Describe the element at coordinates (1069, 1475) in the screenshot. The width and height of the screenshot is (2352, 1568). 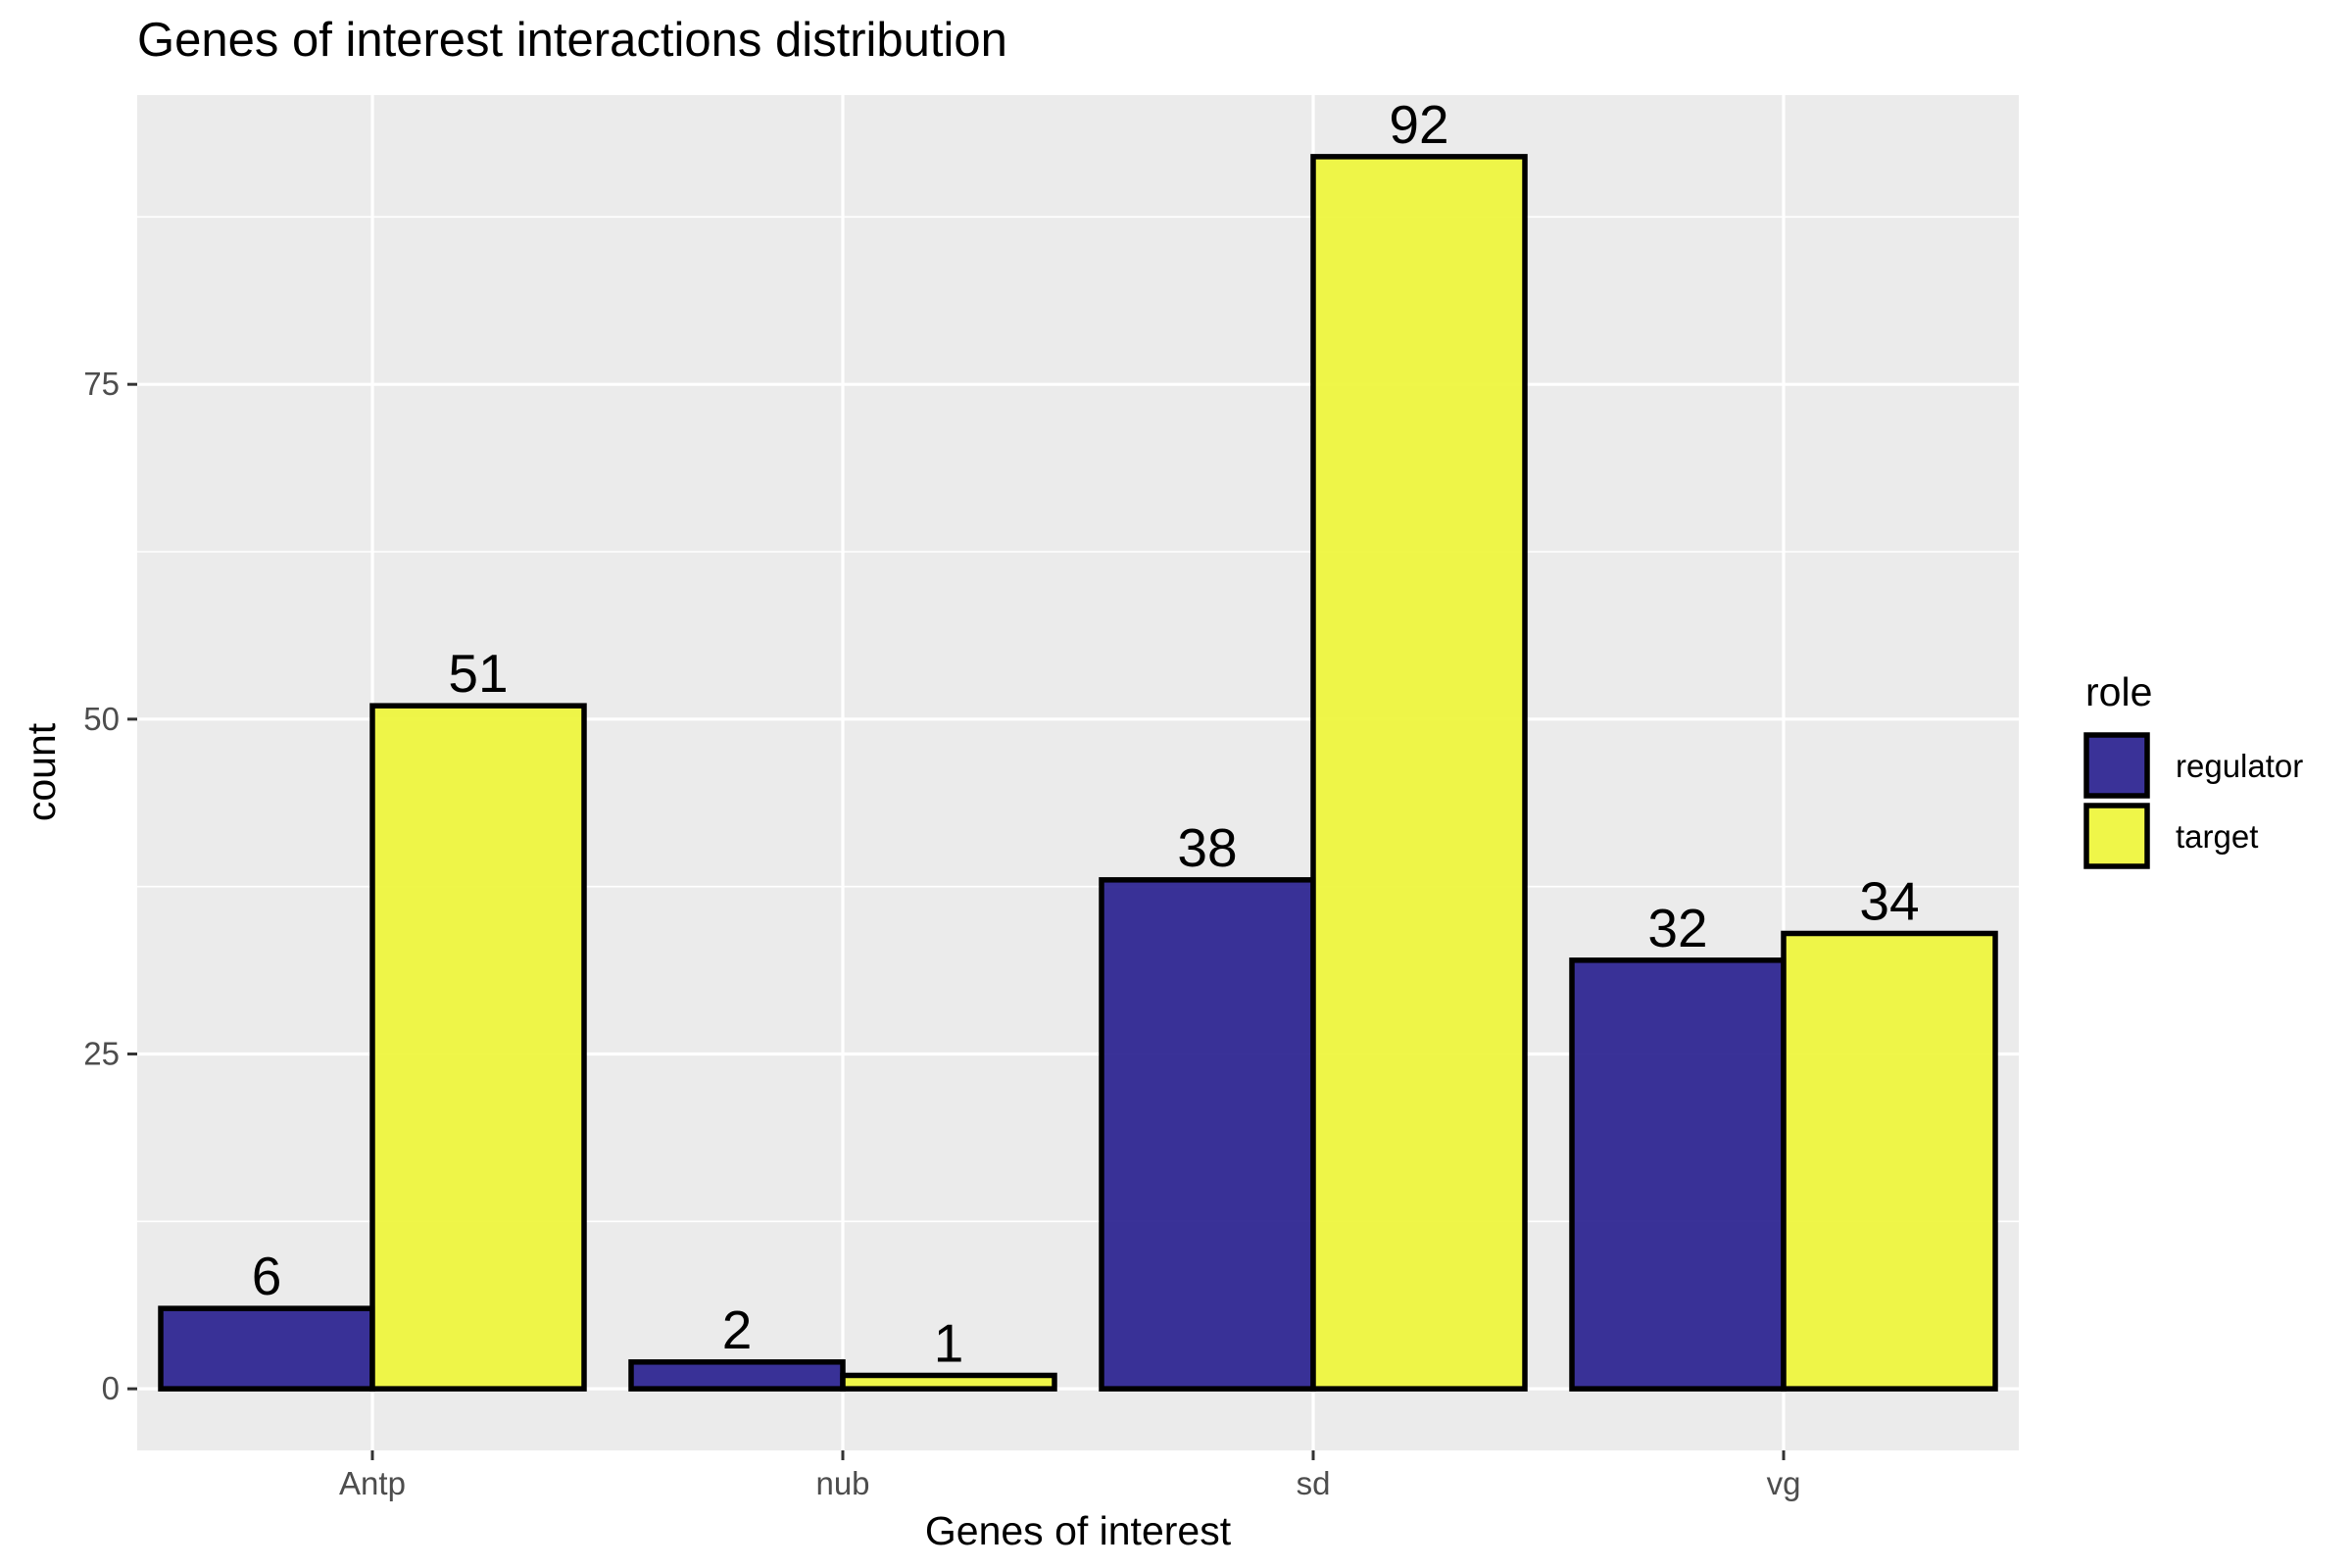
I see `x-axis: Antp nub sd vg` at that location.